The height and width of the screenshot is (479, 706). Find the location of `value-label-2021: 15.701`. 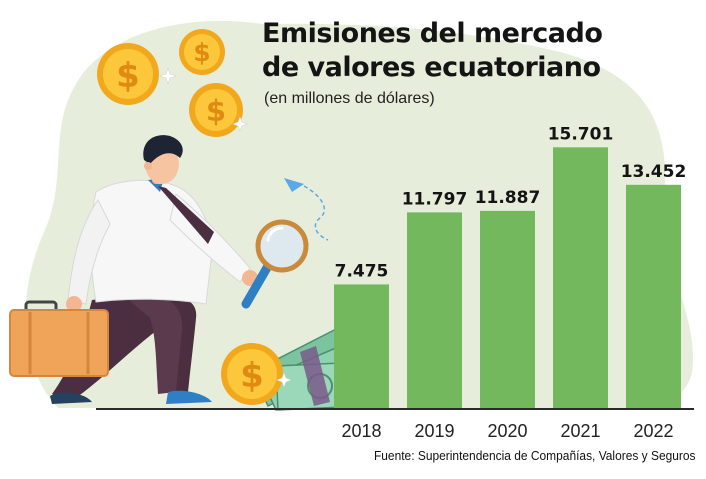

value-label-2021: 15.701 is located at coordinates (581, 134).